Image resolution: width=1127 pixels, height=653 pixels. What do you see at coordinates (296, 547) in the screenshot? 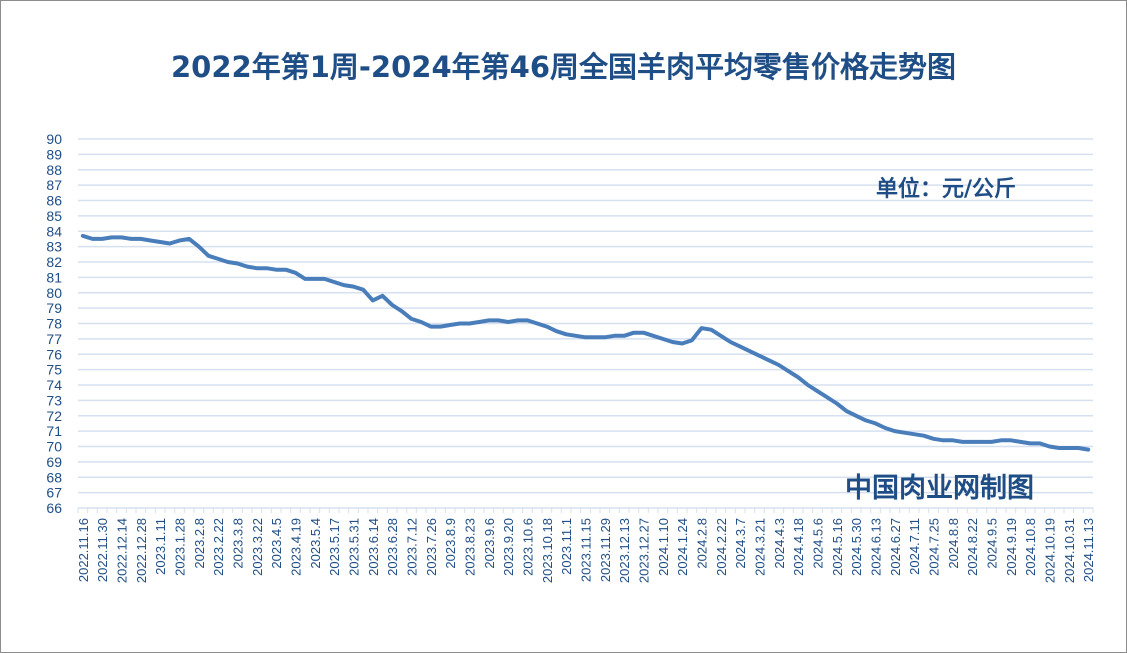
I see `x-tick-label: 2023.4.19` at bounding box center [296, 547].